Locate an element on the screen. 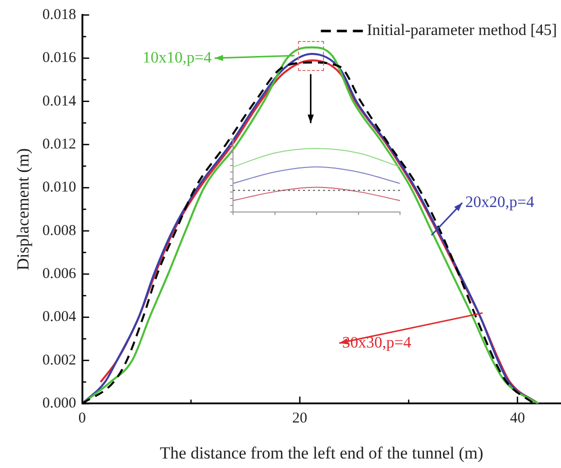  y-tick-label: 0.018 is located at coordinates (59, 14).